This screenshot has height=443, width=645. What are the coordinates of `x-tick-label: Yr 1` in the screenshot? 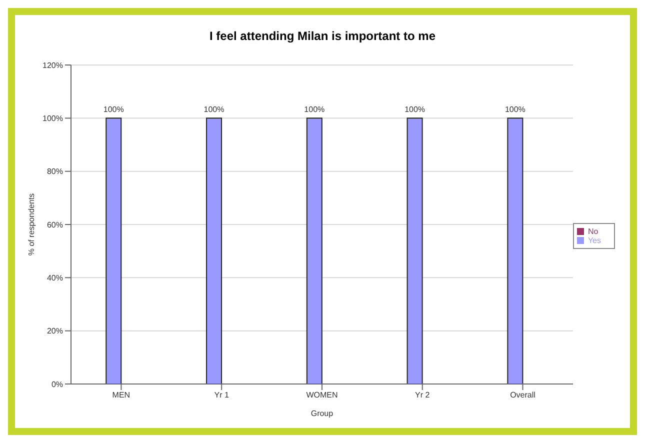 It's located at (222, 395).